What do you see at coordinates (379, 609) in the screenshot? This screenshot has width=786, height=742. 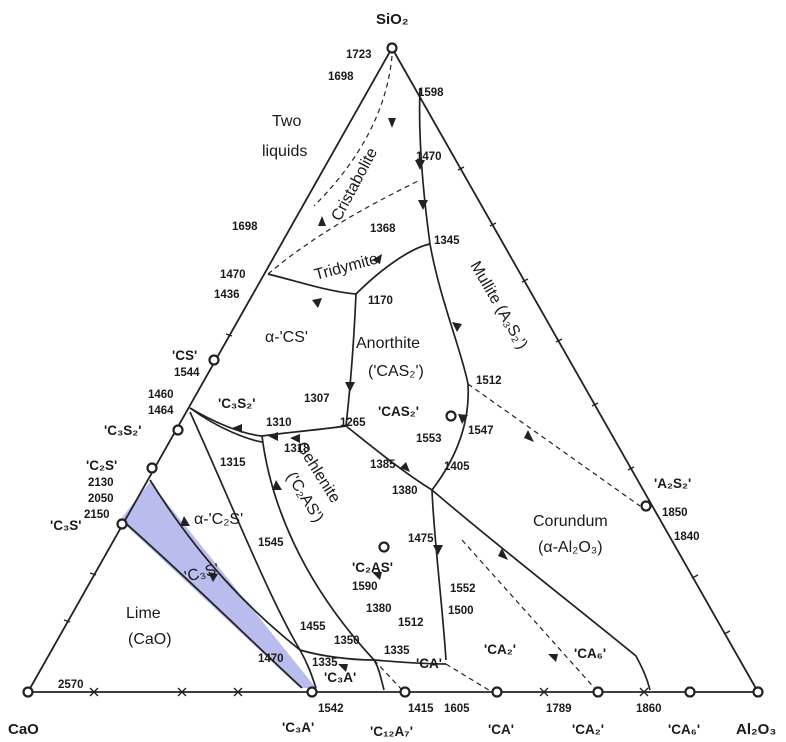 I see `temp-1380b: 1380` at bounding box center [379, 609].